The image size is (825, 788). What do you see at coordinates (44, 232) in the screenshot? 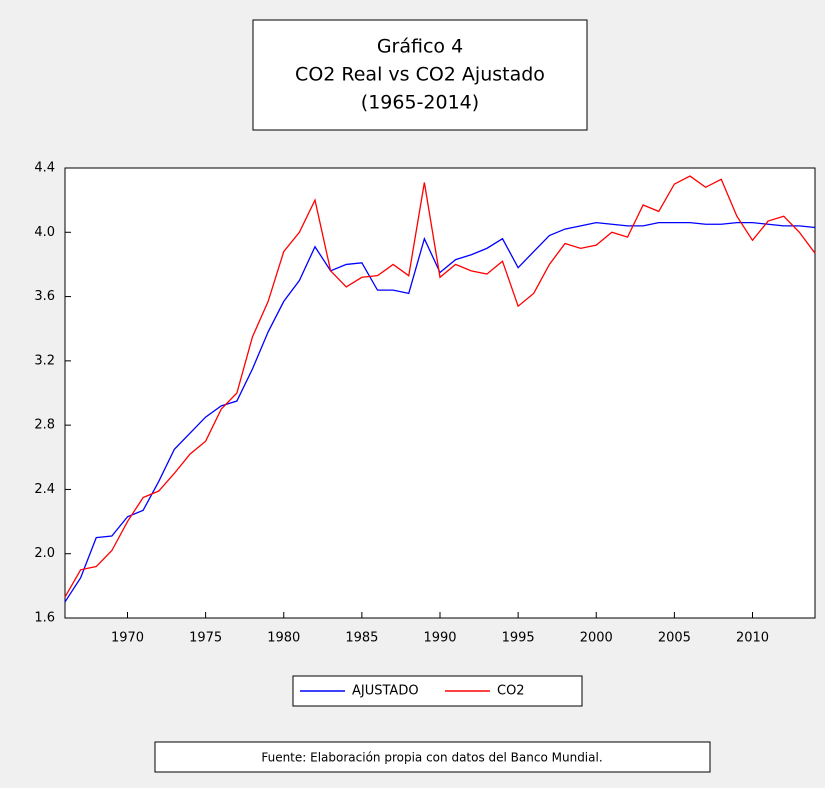
I see `y-tick-label: 4.0` at bounding box center [44, 232].